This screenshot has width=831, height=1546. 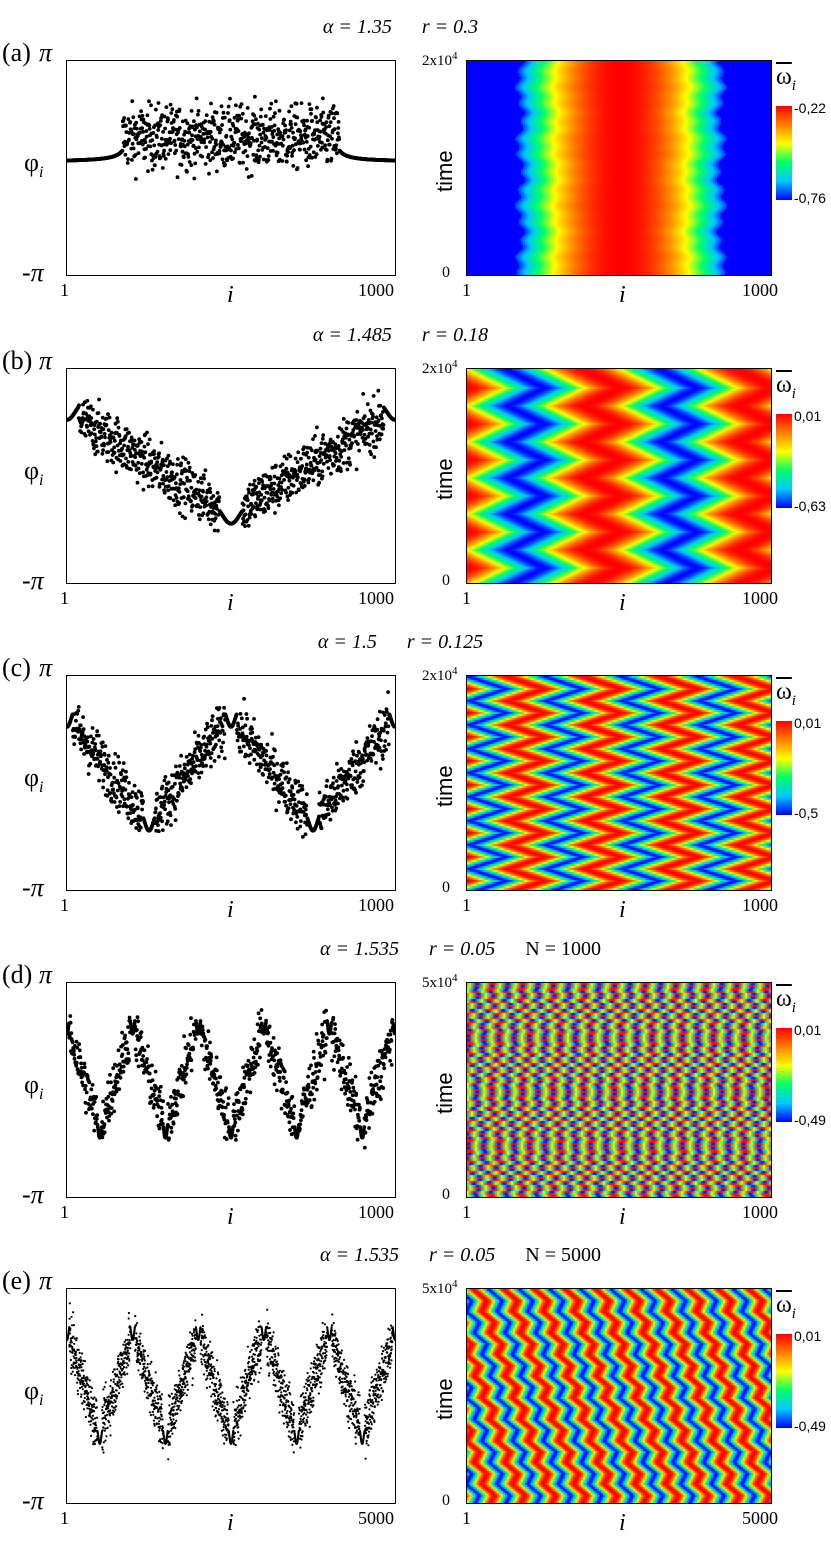 I want to click on heatmap-canvas, so click(x=619, y=1090).